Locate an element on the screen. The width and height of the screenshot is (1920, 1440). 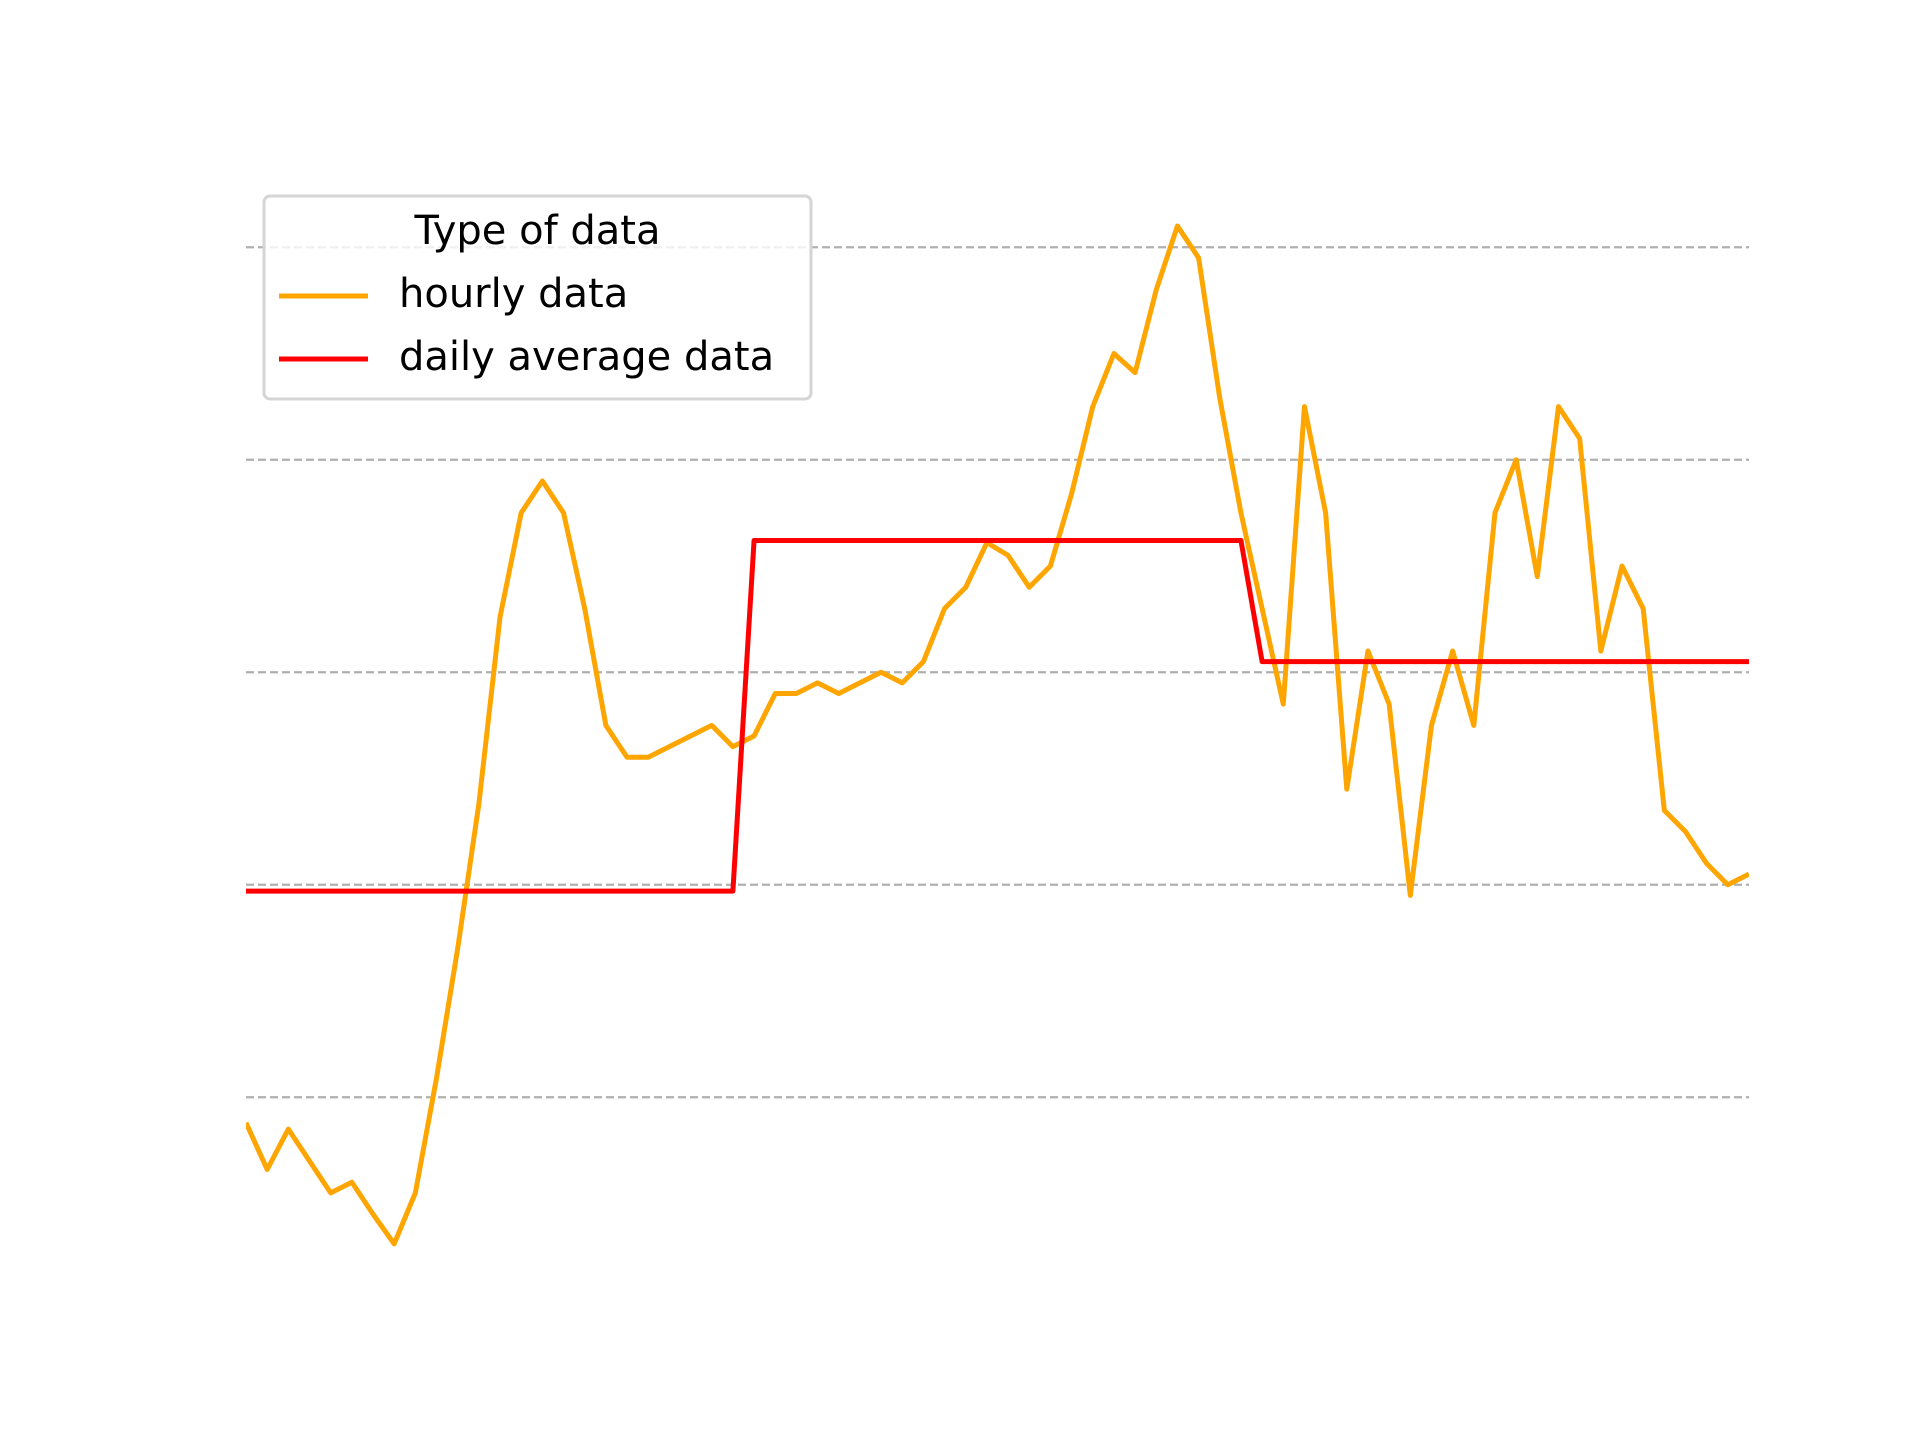
legend-frame is located at coordinates (537, 297).